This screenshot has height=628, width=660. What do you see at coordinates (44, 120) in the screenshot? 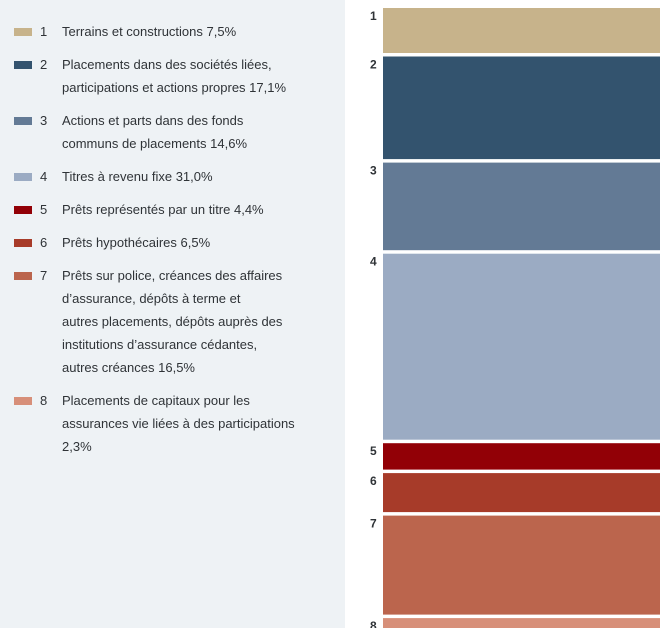
I see `legend-number: 3` at bounding box center [44, 120].